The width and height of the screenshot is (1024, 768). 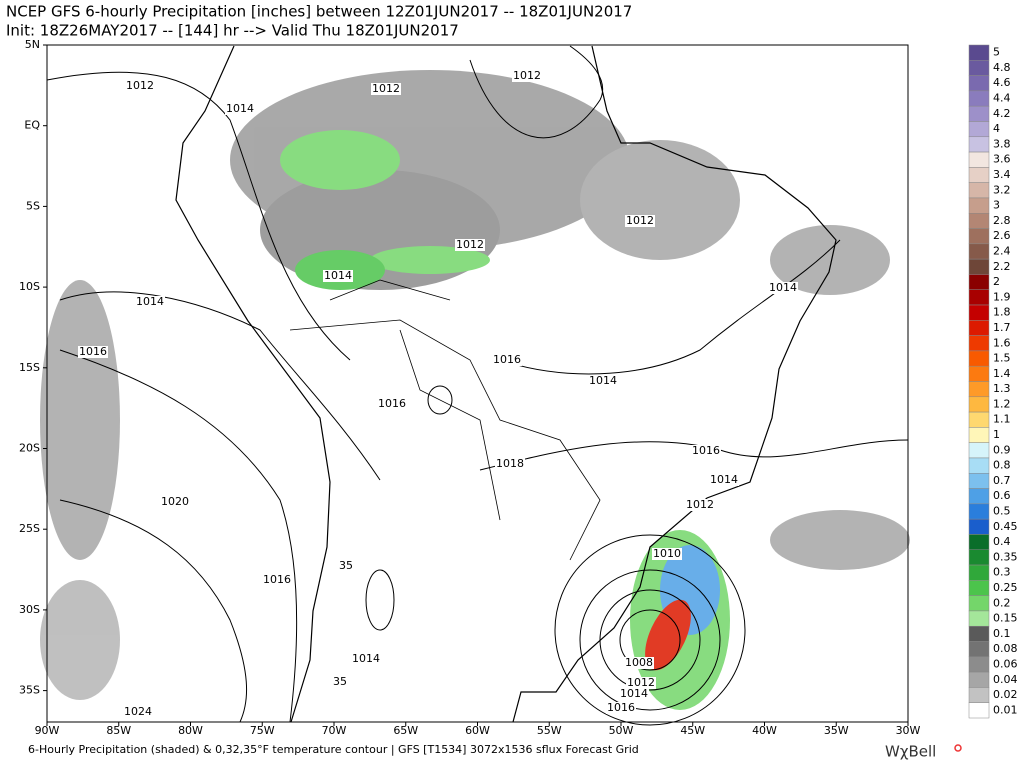 What do you see at coordinates (958, 748) in the screenshot?
I see `brand-dot` at bounding box center [958, 748].